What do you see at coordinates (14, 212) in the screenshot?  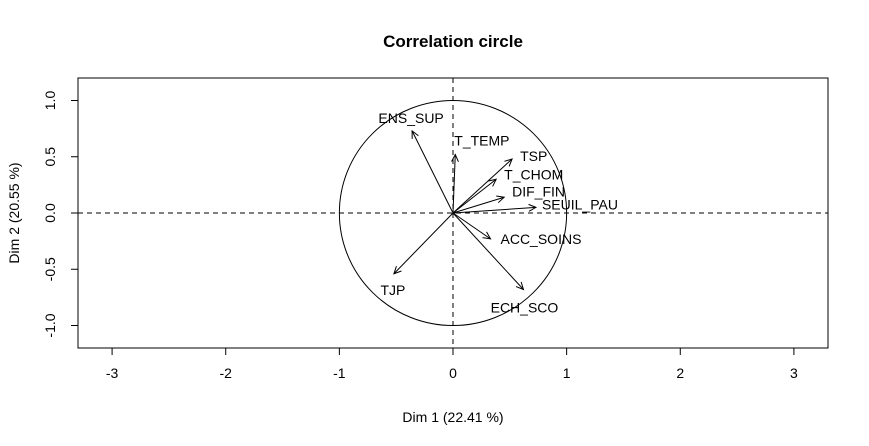 I see `y-axis-label: Dim 2 (20.55 %)` at bounding box center [14, 212].